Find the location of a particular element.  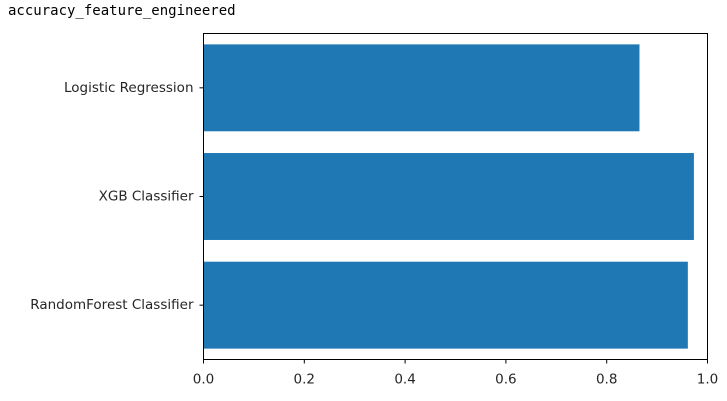

y-tick-label: Logistic Regression is located at coordinates (129, 88).